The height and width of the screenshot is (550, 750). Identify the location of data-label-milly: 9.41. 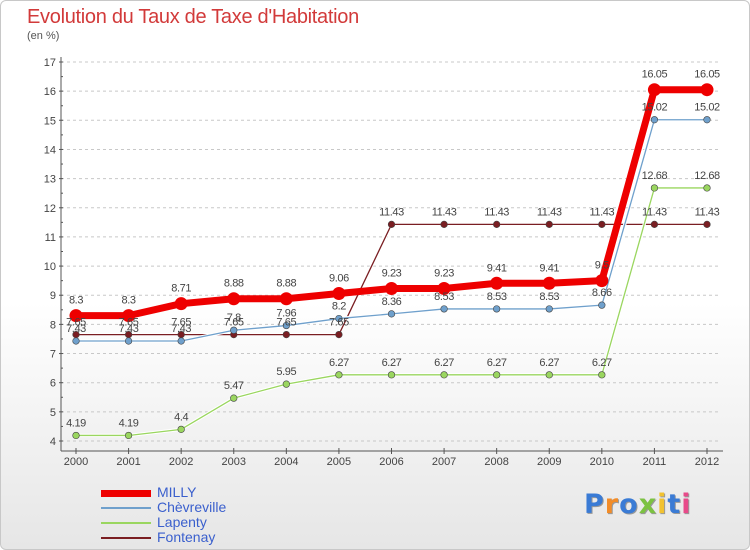
(497, 268).